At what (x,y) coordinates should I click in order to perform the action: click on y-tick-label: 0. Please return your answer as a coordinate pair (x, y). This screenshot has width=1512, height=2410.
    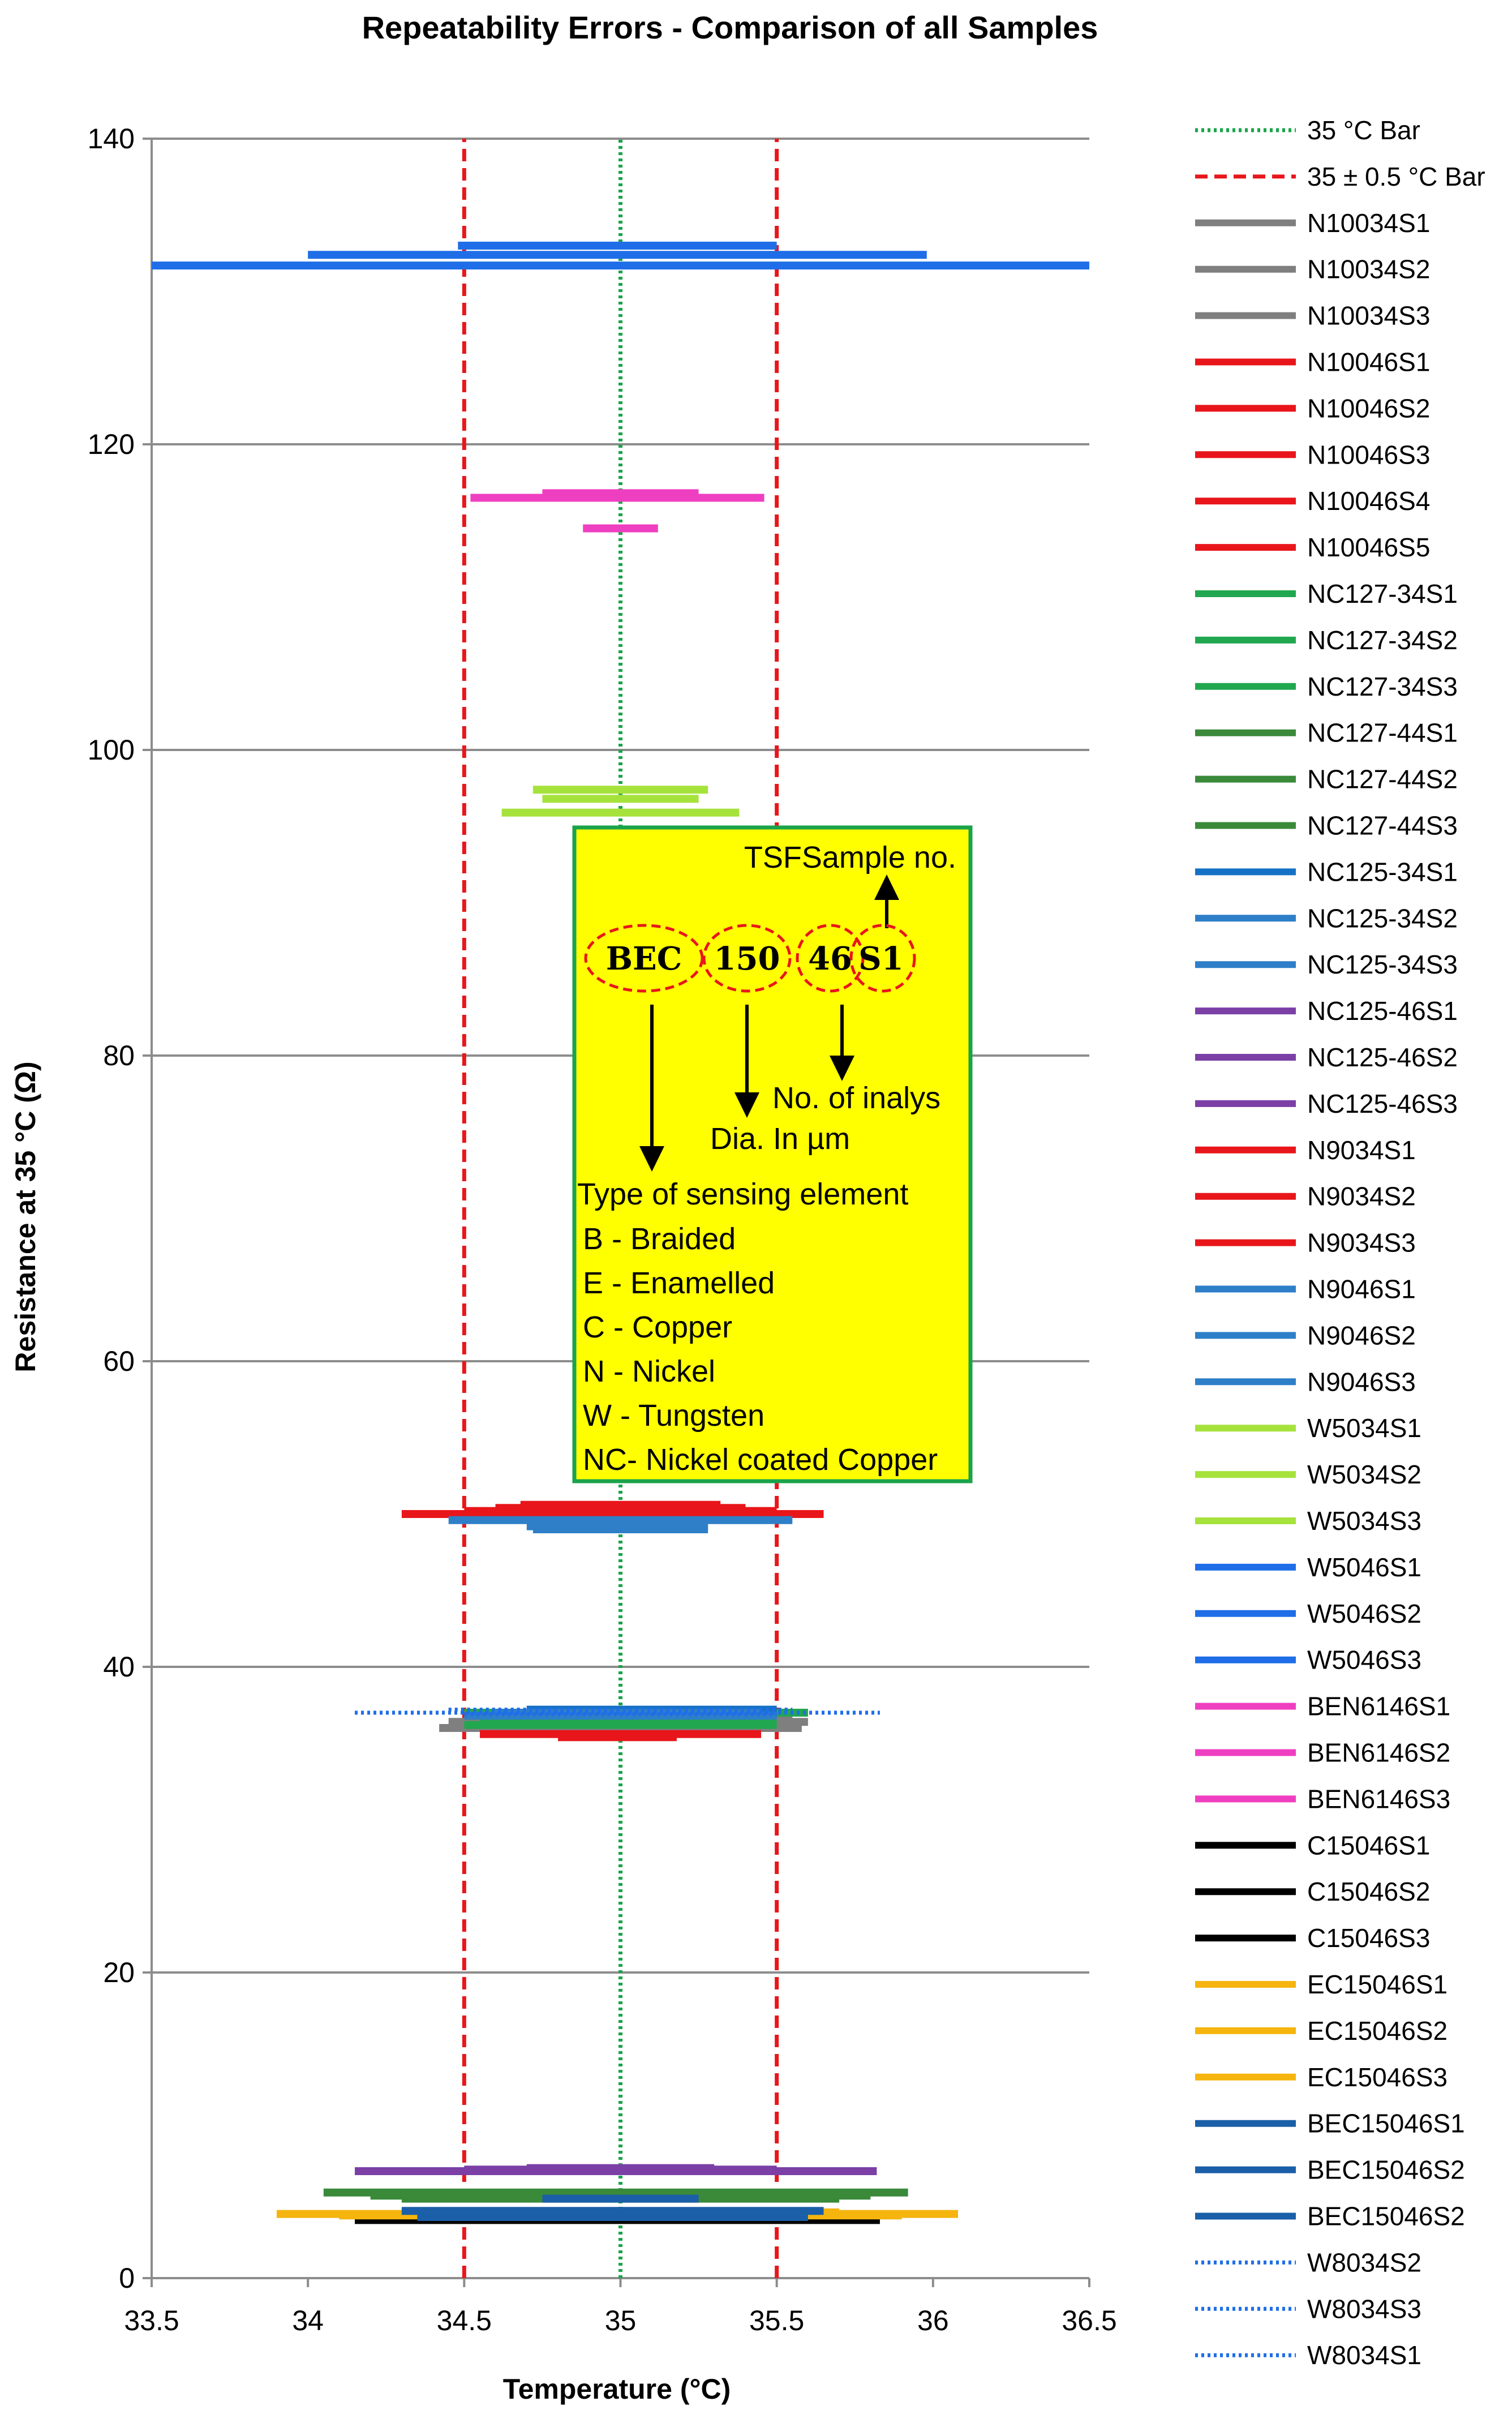
    Looking at the image, I should click on (127, 2278).